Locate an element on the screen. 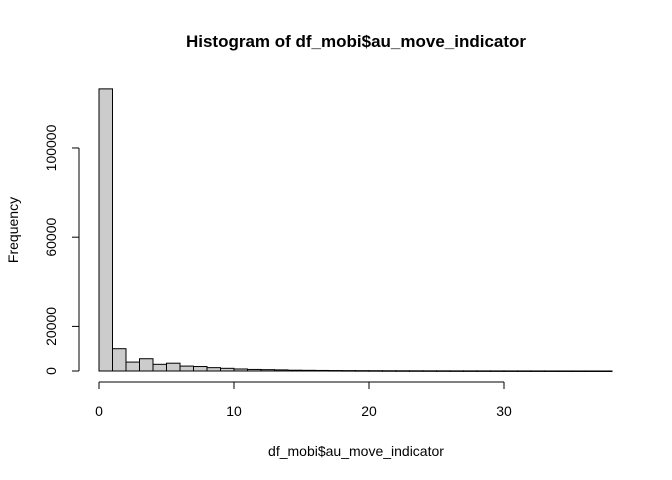 The width and height of the screenshot is (672, 480). x-axis-label: df_mobi$au_move_indicator is located at coordinates (356, 451).